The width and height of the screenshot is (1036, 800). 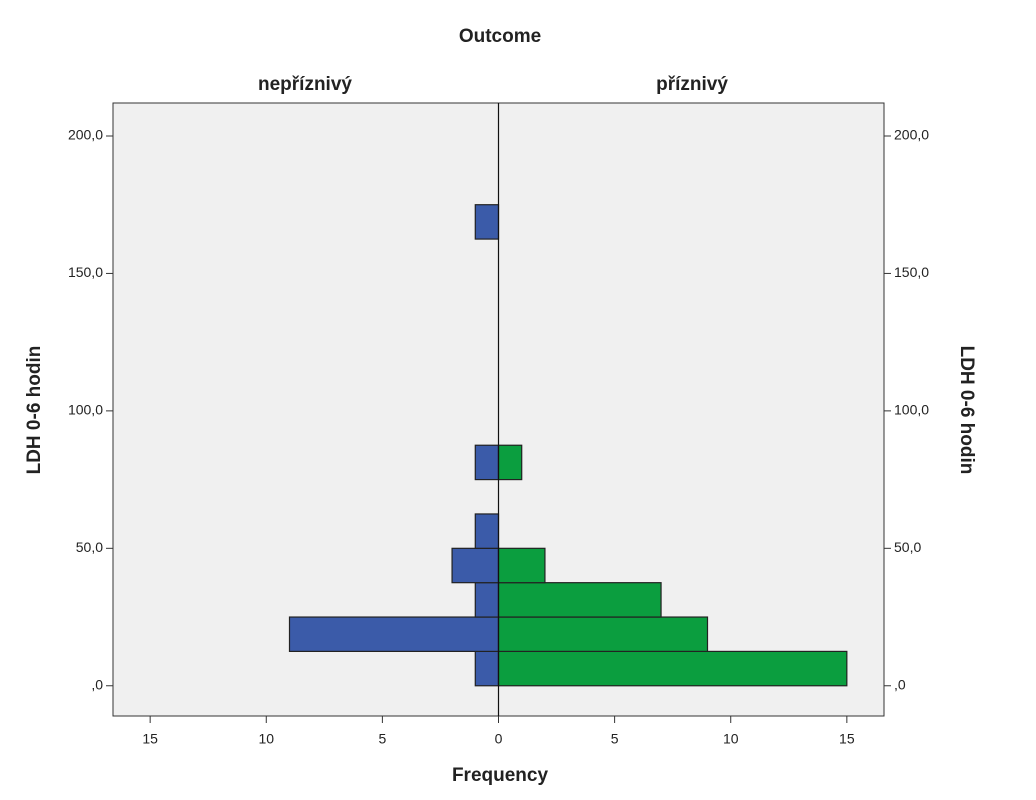 I want to click on x-axis-label: Frequency, so click(x=500, y=775).